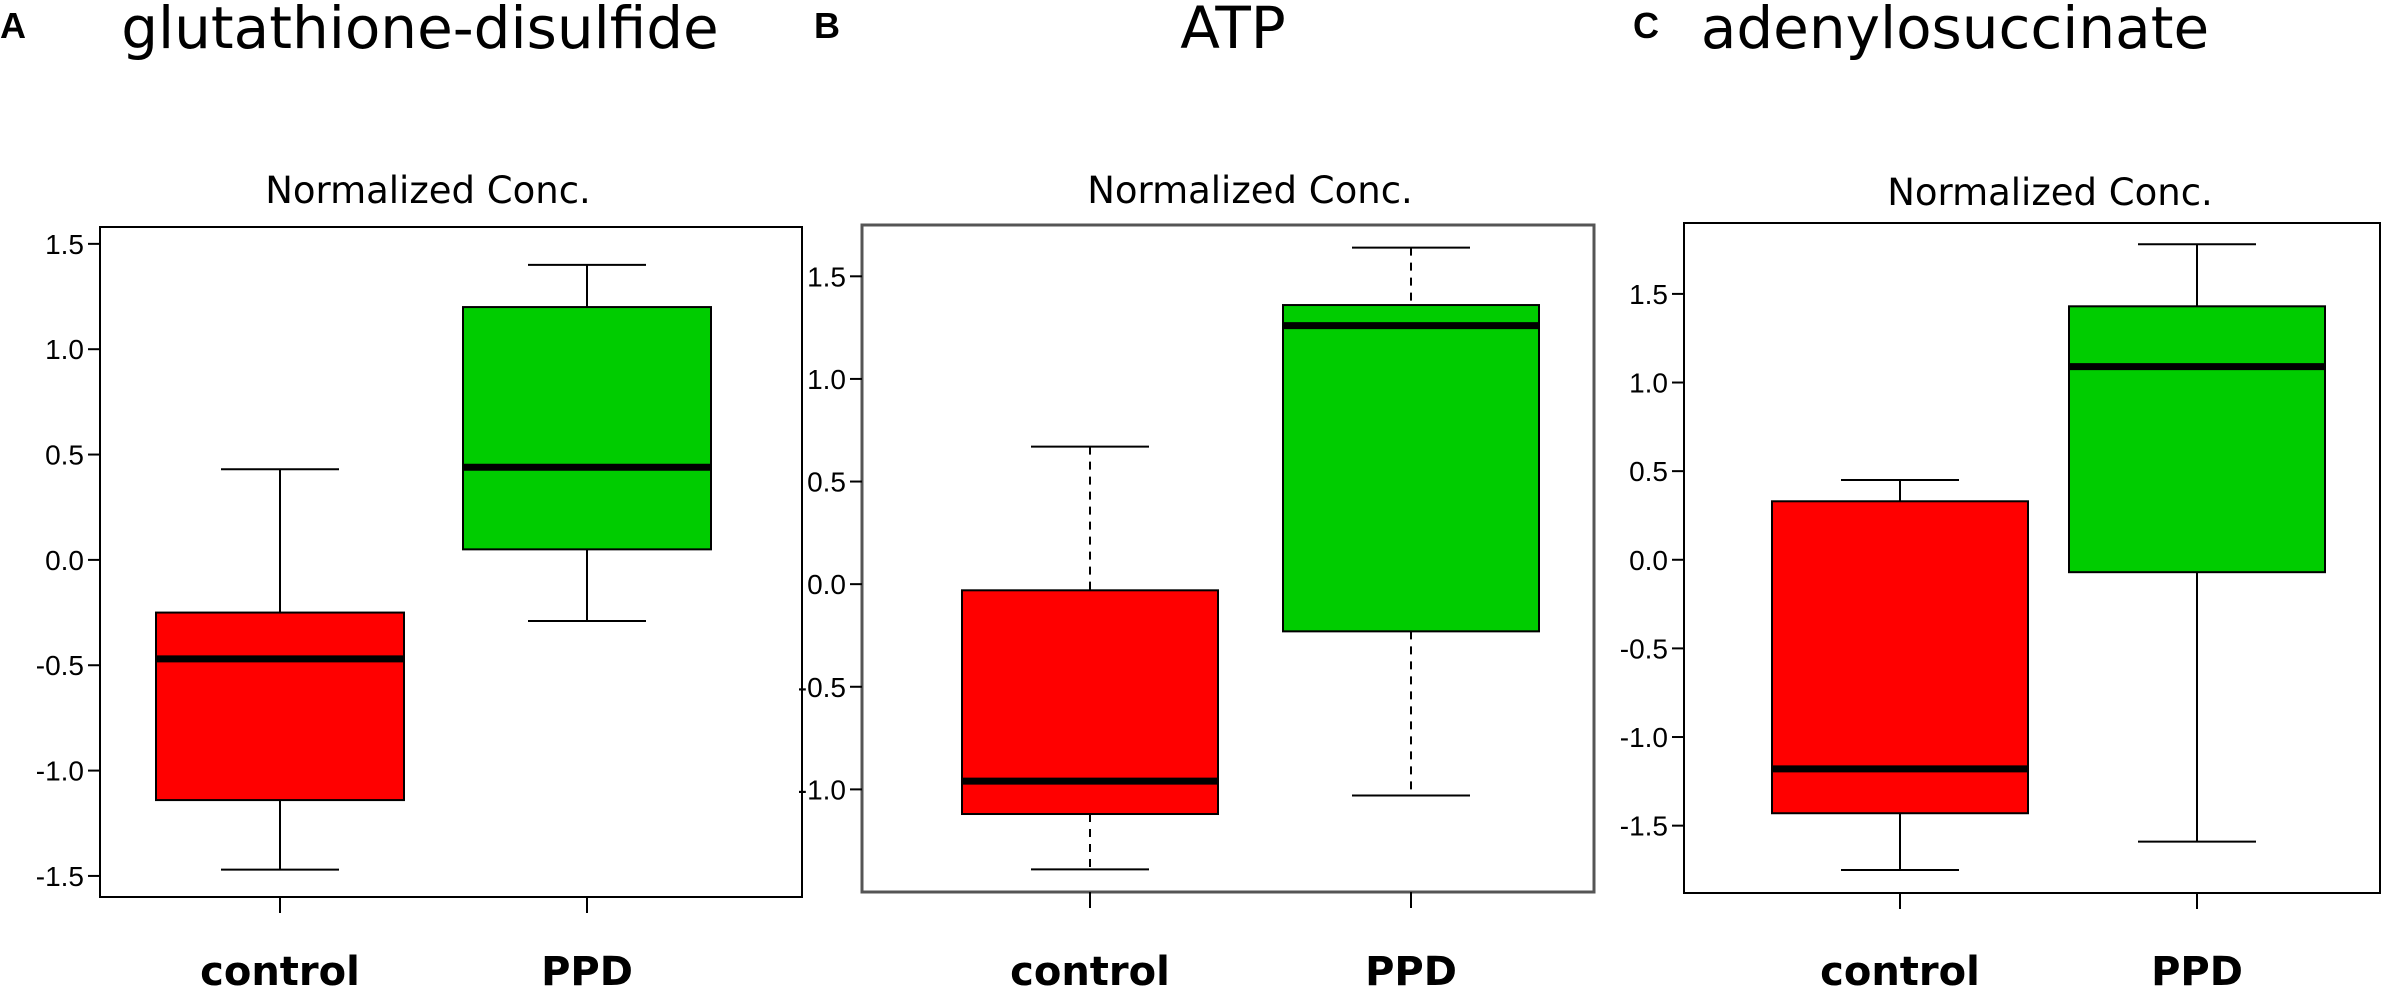  What do you see at coordinates (1646, 25) in the screenshot?
I see `panel-letter: C` at bounding box center [1646, 25].